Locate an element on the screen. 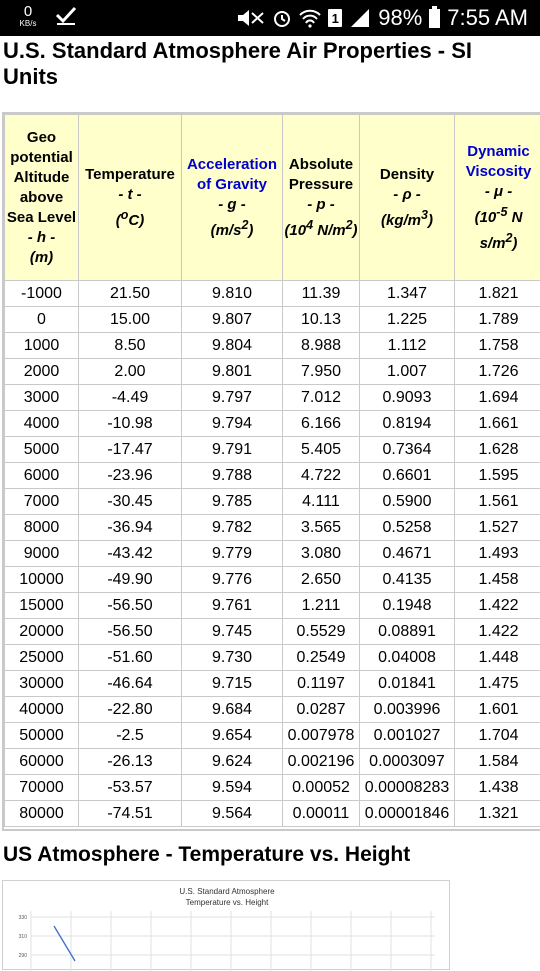 This screenshot has height=971, width=540. table-cell: 9.745 is located at coordinates (232, 632).